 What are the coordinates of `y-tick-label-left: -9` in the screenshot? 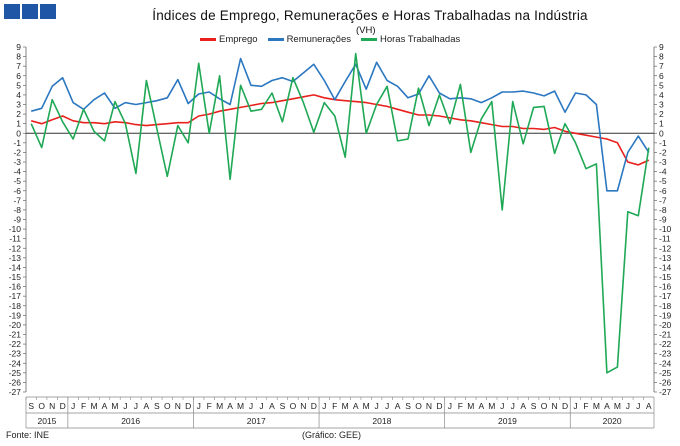 It's located at (17, 220).